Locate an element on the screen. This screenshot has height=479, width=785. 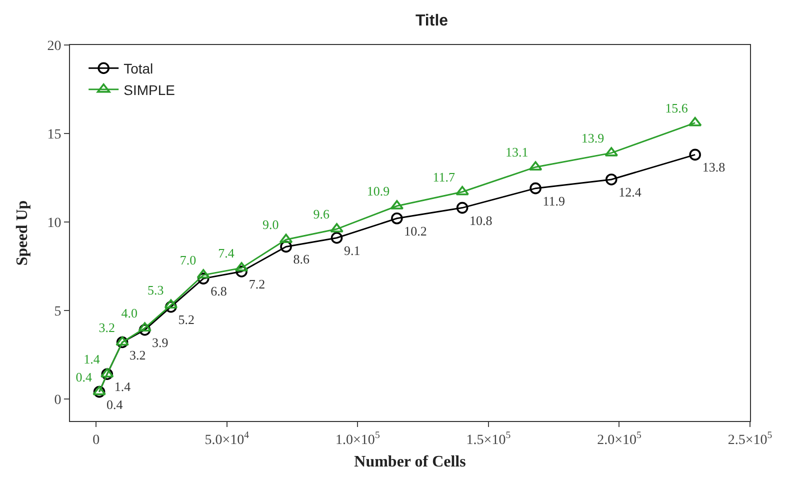
data-label: 10.9 is located at coordinates (378, 191).